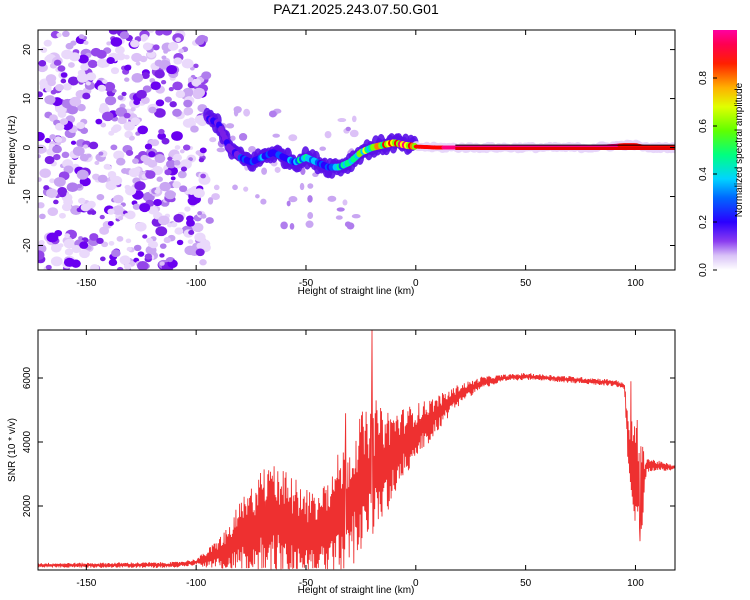  What do you see at coordinates (306, 283) in the screenshot?
I see `spectrogram-x-tick-label: -50` at bounding box center [306, 283].